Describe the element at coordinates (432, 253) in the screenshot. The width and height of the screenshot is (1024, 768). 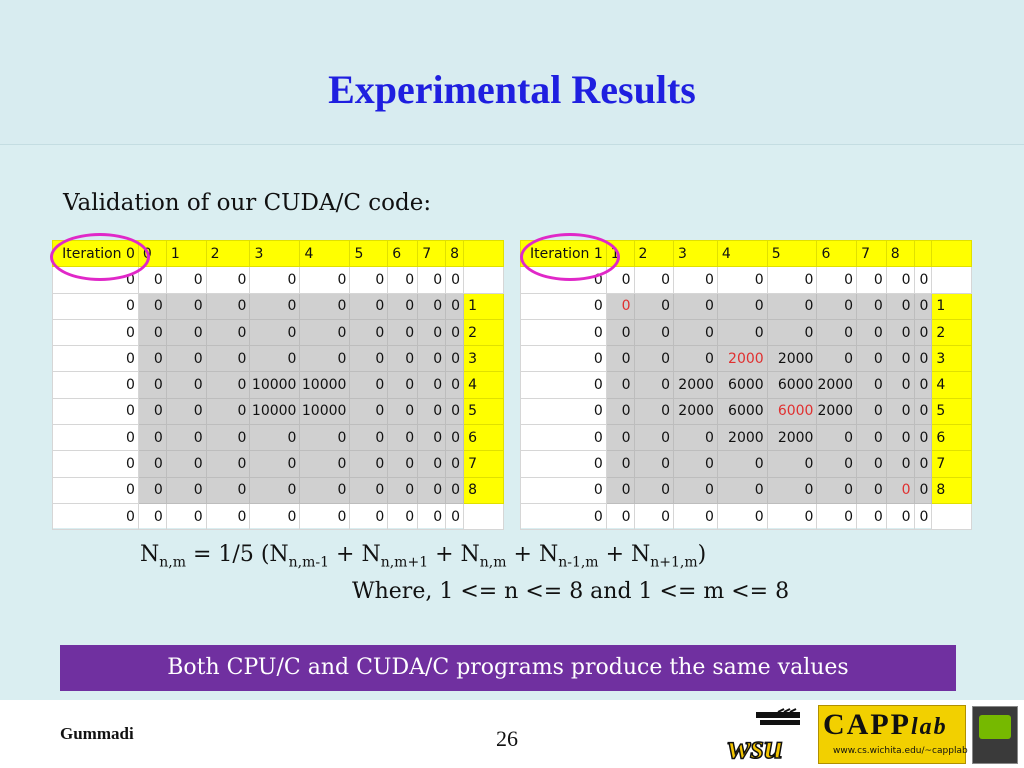
I see `column-header: 7` at that location.